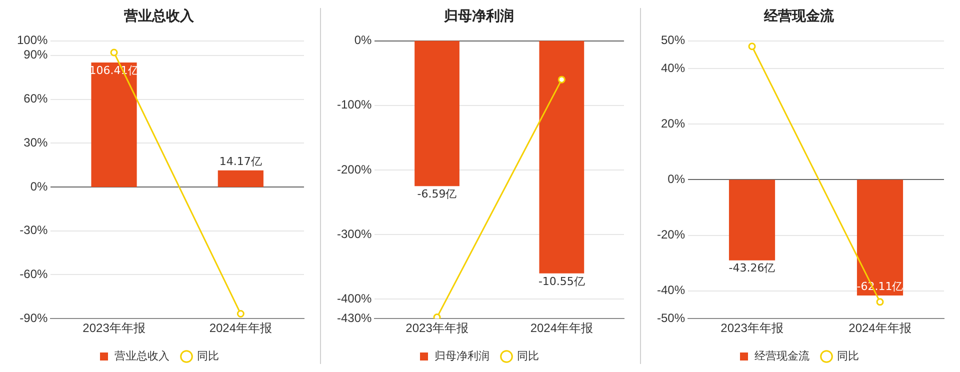  Describe the element at coordinates (437, 193) in the screenshot. I see `data-label: -6.59亿` at that location.